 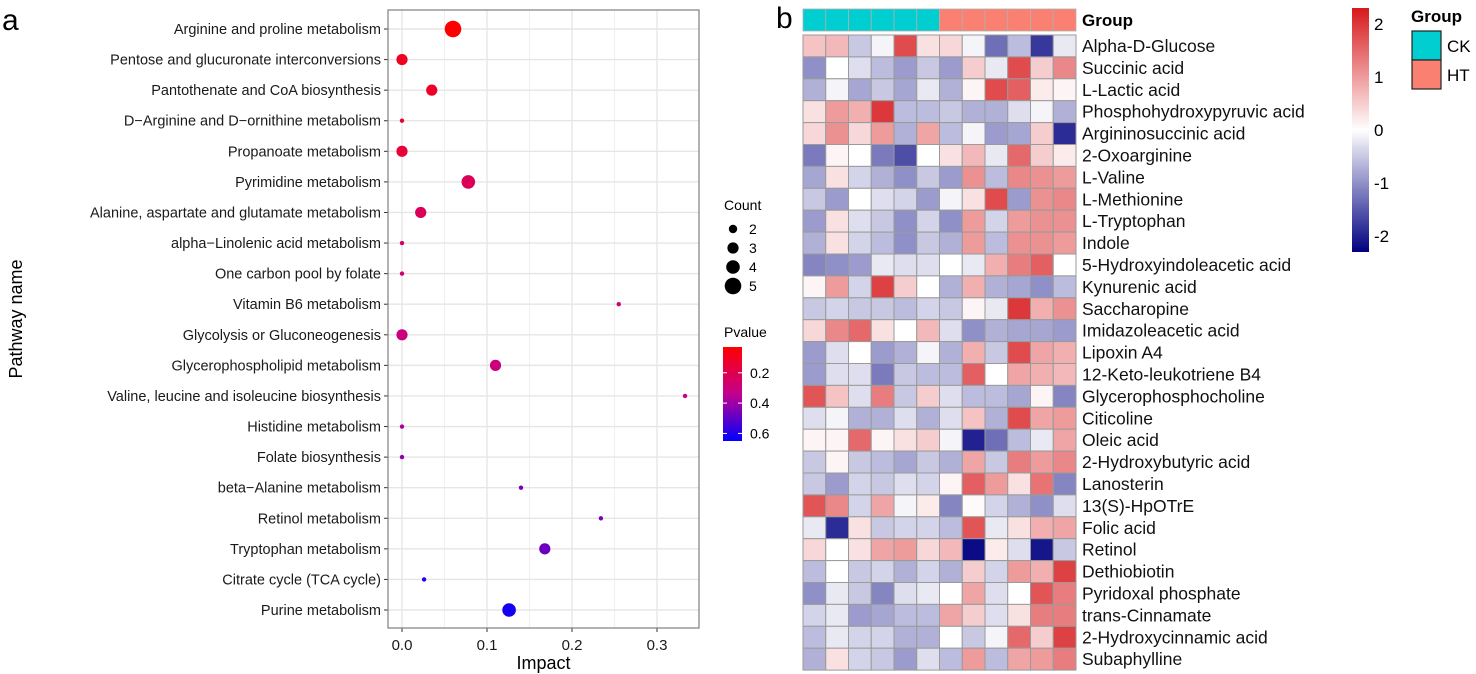 I want to click on panel-label-b: b, so click(x=784, y=18).